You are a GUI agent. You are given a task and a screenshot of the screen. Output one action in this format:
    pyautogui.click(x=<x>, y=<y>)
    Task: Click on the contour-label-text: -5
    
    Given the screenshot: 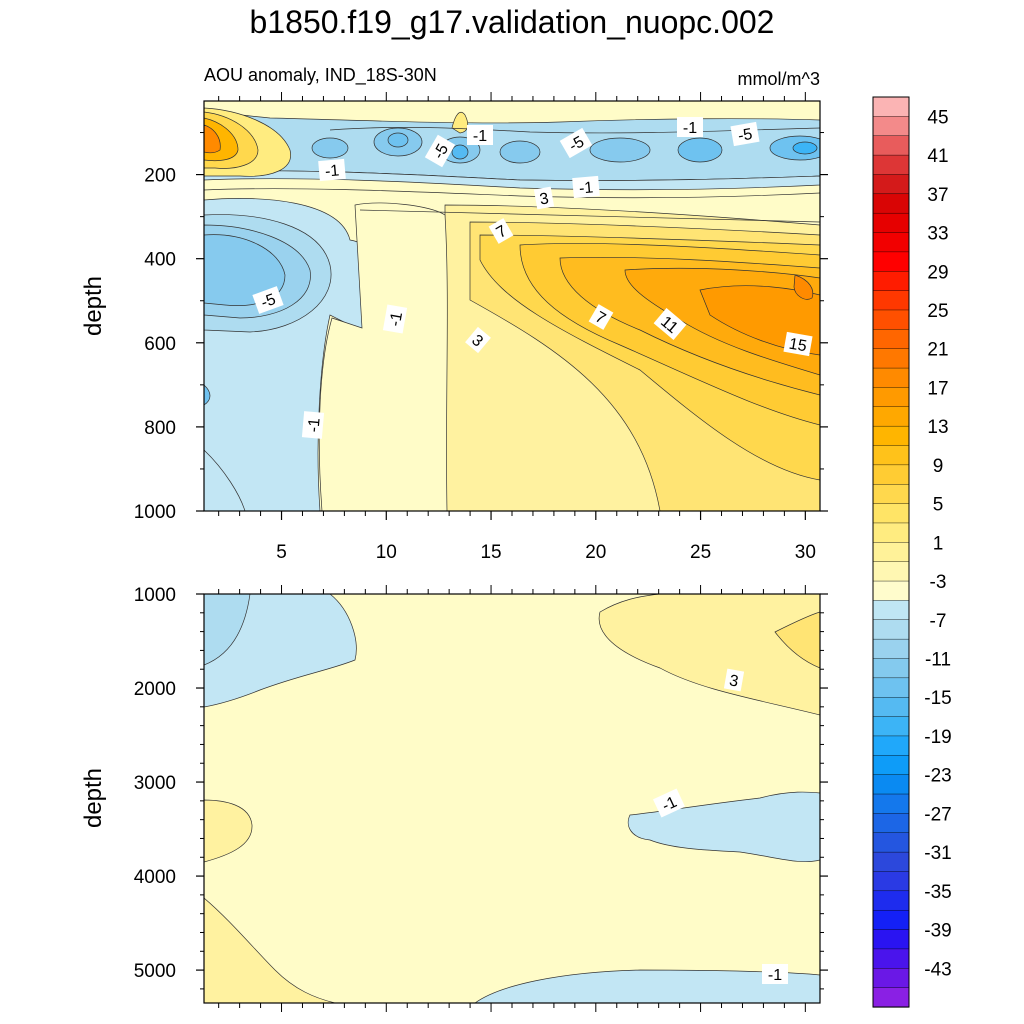 What is the action you would take?
    pyautogui.click(x=745, y=135)
    